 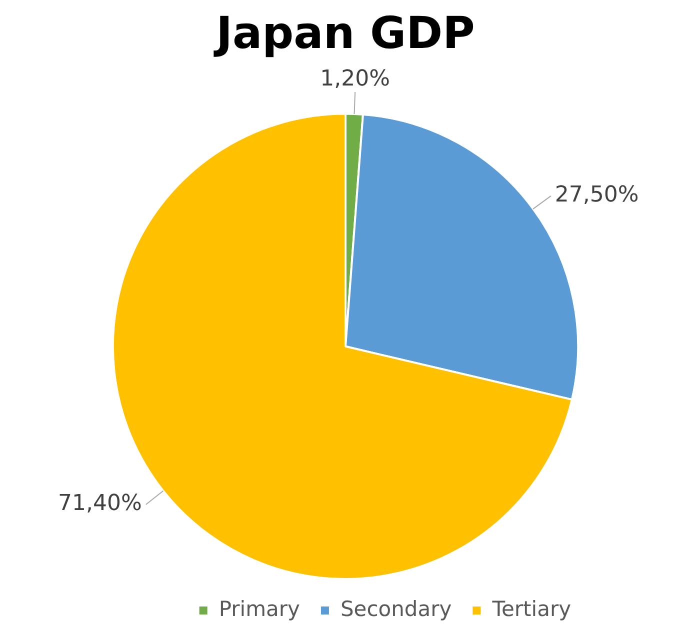 What do you see at coordinates (259, 608) in the screenshot?
I see `legend-label: Primary` at bounding box center [259, 608].